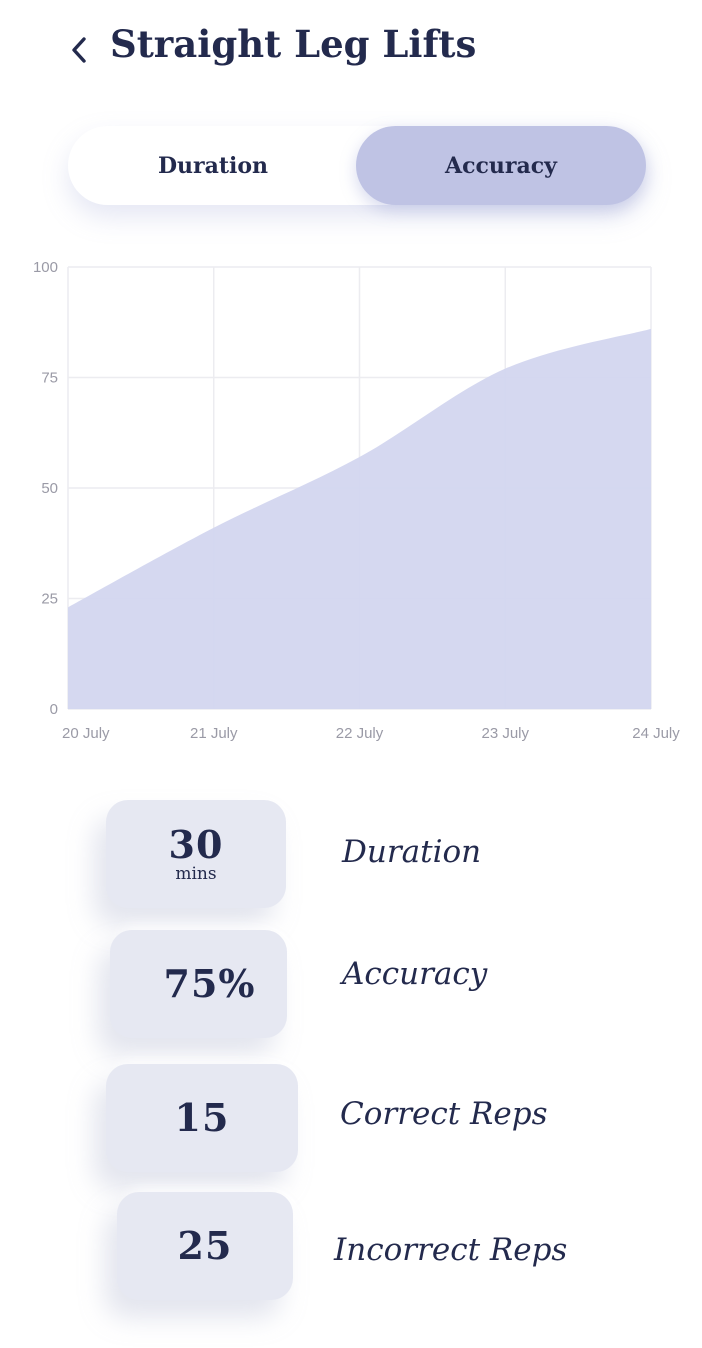 The image size is (702, 1348). I want to click on page-title: Straight Leg Lifts, so click(293, 44).